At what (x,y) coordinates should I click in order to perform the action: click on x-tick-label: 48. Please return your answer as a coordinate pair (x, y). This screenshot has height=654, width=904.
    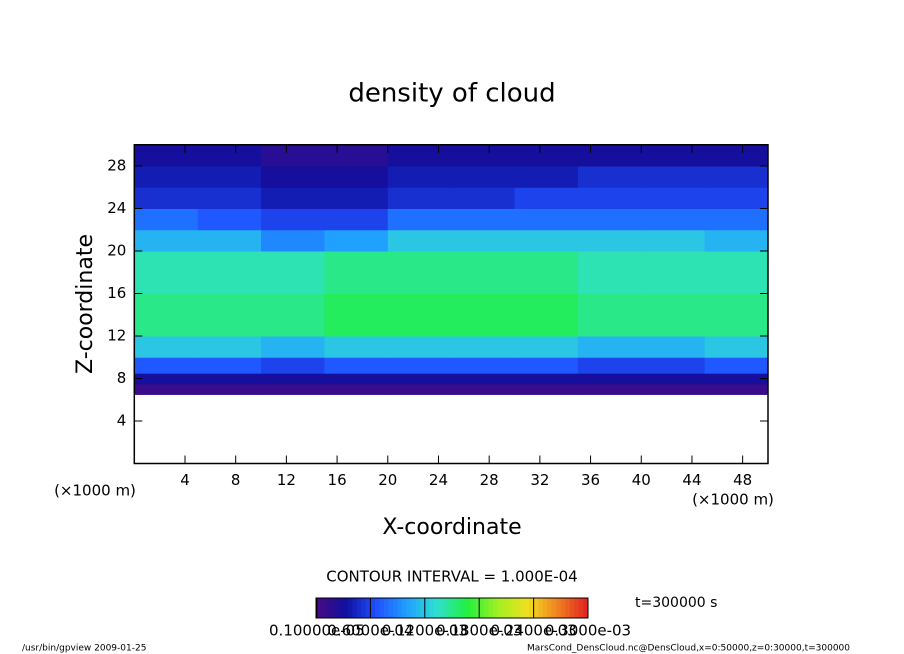
    Looking at the image, I should click on (742, 480).